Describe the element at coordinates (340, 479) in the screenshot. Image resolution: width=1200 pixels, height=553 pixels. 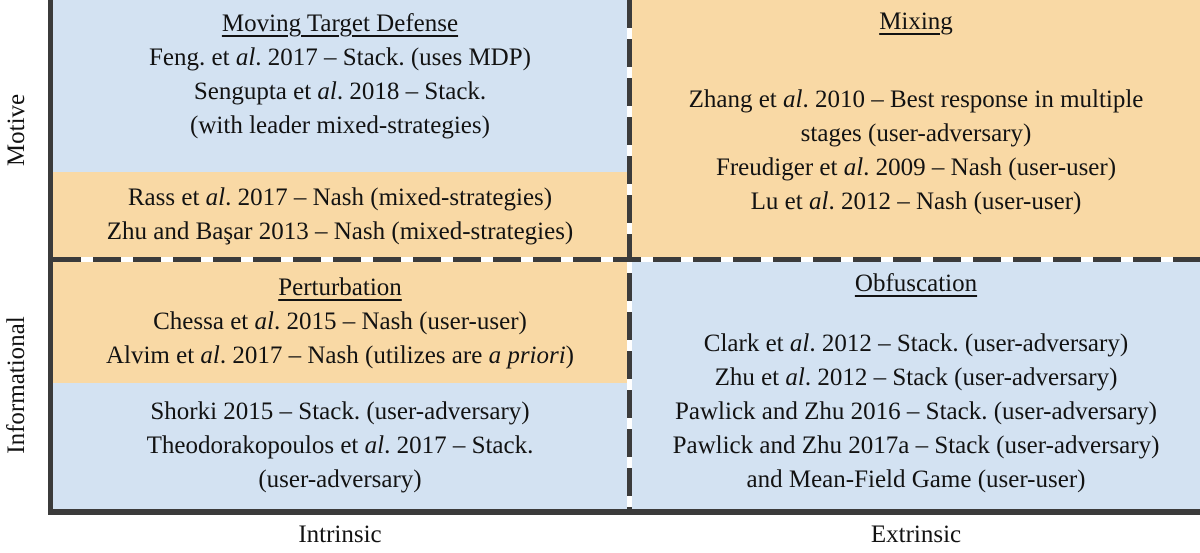
I see `citation-line: (user-adversary)` at that location.